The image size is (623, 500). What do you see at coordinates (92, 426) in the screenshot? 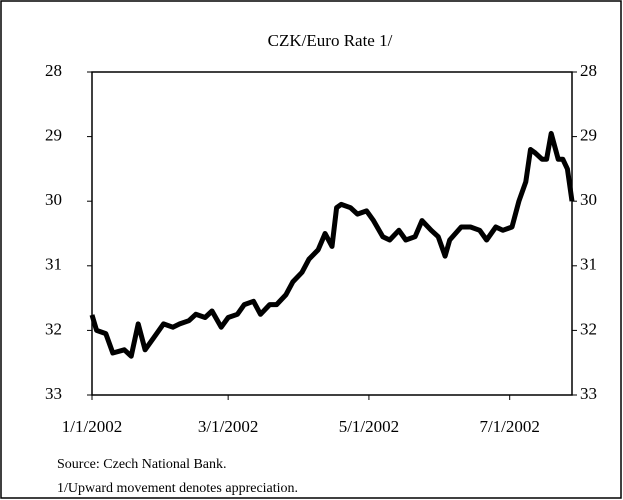
I see `x-tick-label: 1/1/2002` at bounding box center [92, 426].